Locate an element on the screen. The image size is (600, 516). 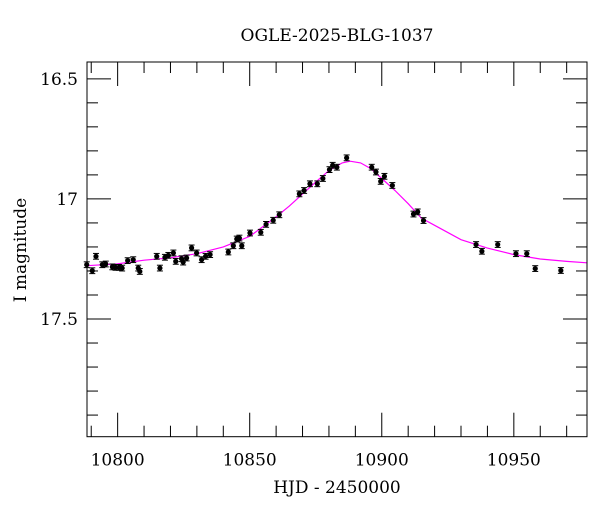
y-tick-label: 17.5 is located at coordinates (59, 320).